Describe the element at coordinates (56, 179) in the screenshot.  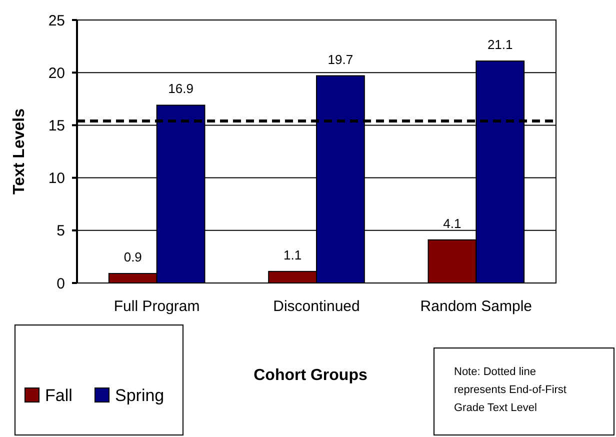
I see `y-tick-label: 10` at that location.